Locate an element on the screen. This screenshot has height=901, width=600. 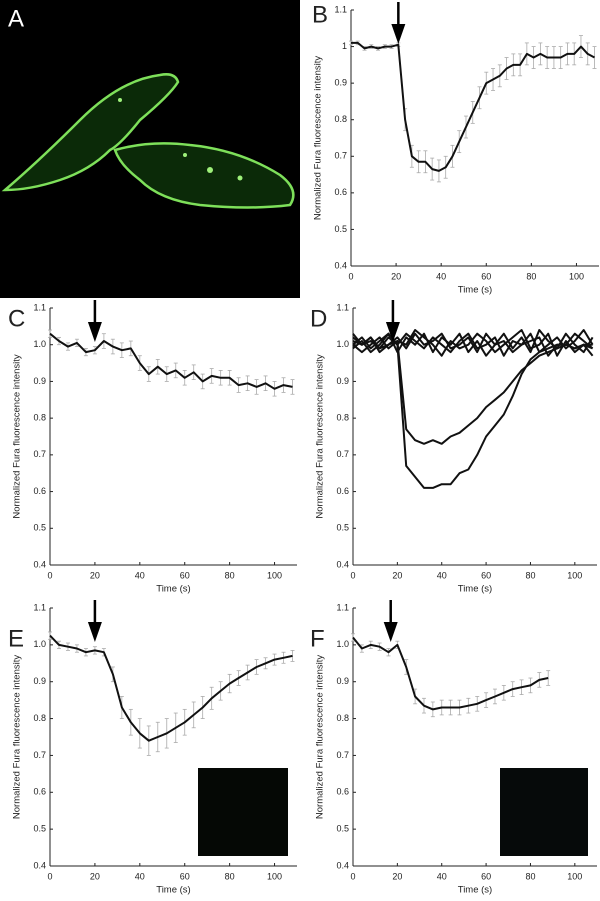
panel-label: C is located at coordinates (16, 318).